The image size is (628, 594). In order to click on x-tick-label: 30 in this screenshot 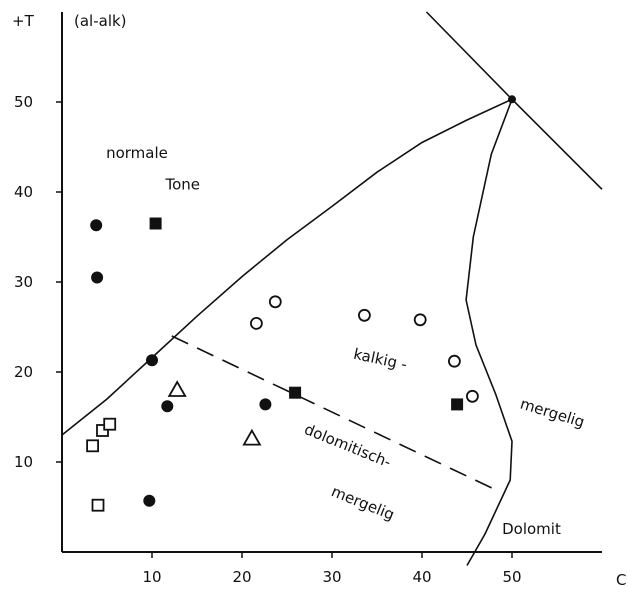, I will do `click(331, 577)`.